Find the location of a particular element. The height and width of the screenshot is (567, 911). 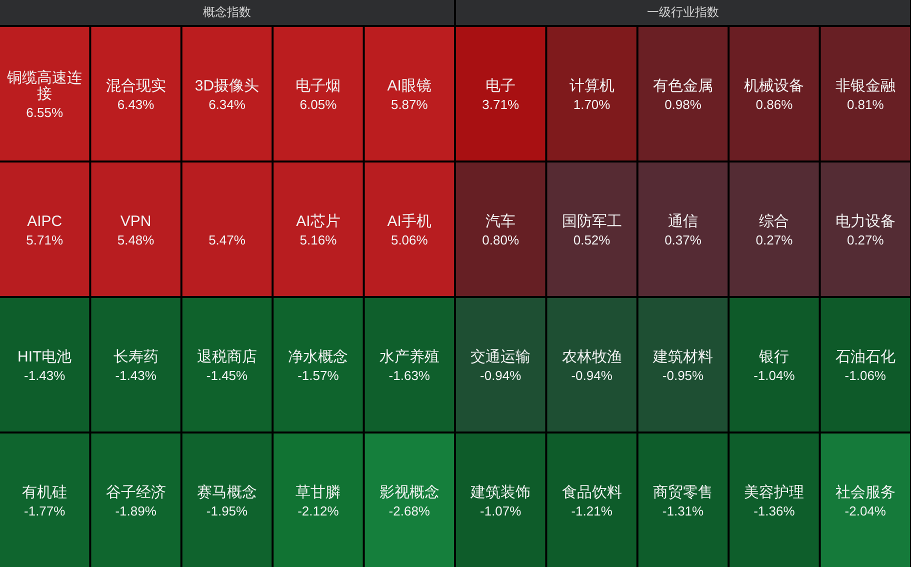

category-label: 商贸零售 is located at coordinates (683, 492).